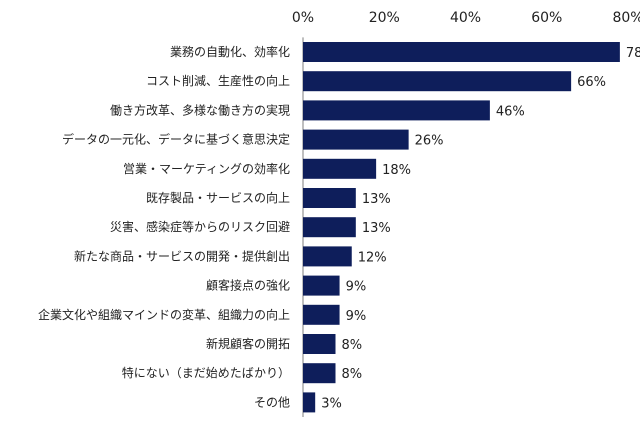  Describe the element at coordinates (248, 343) in the screenshot. I see `category-label: 新規顧客の開拓` at that location.